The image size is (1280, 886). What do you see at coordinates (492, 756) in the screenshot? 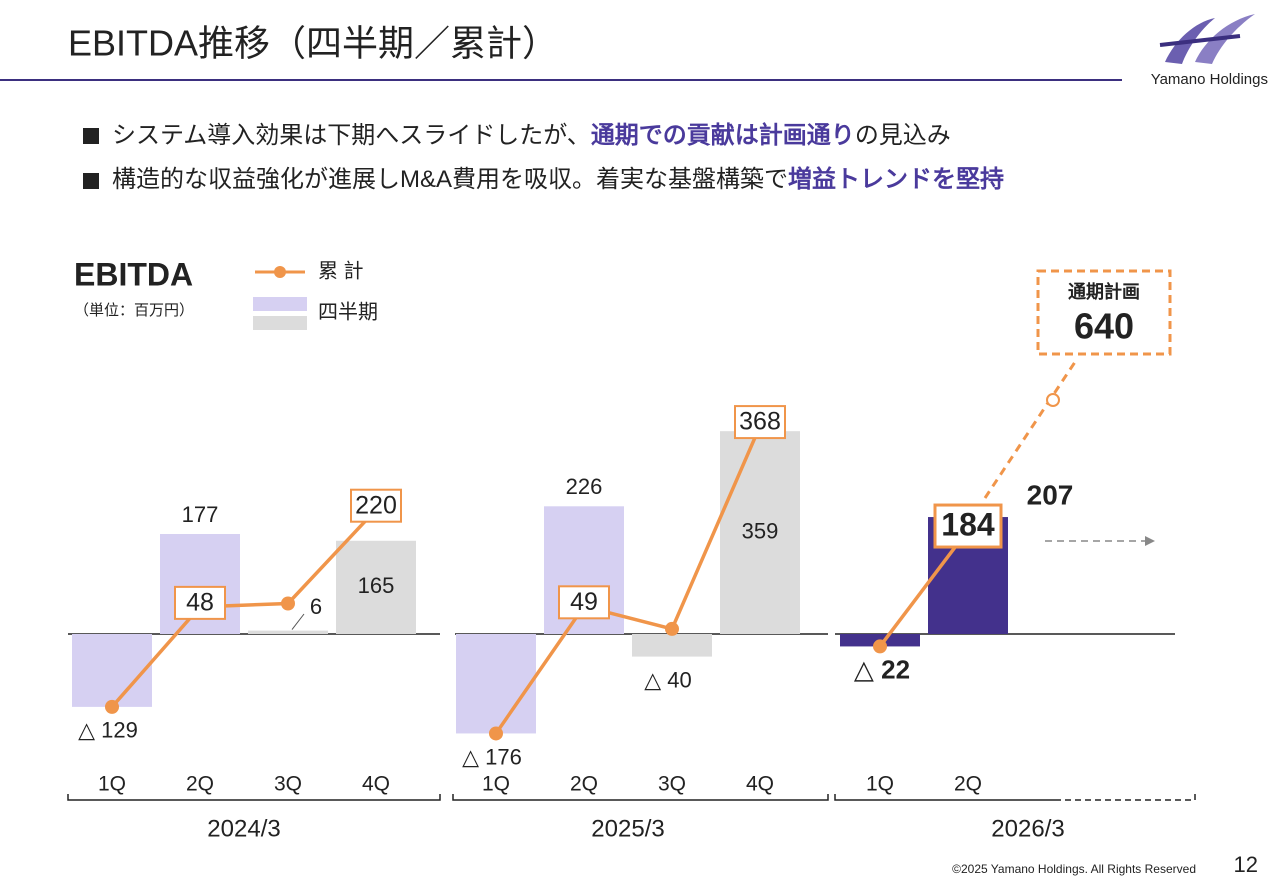
I see `bar-label: △ 176` at bounding box center [492, 756].